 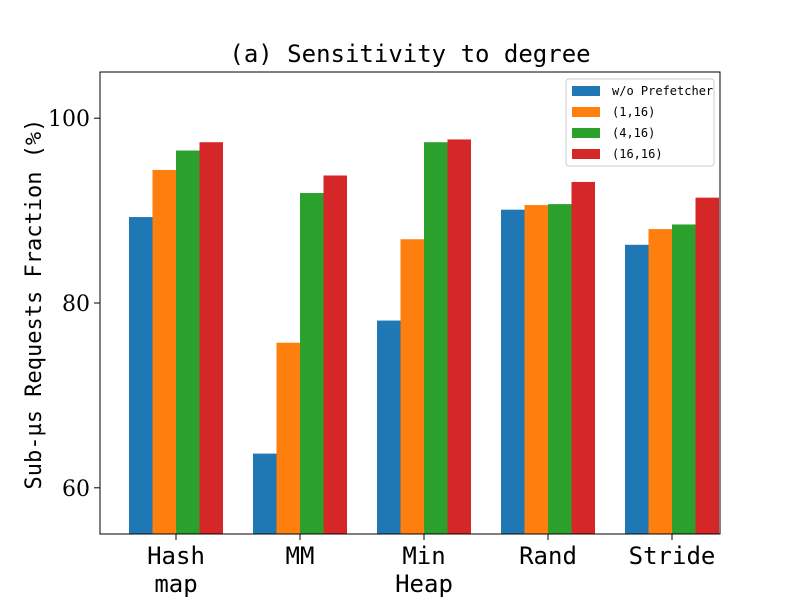 I want to click on chart-title: (a) Sensitivity to degree, so click(x=409, y=54).